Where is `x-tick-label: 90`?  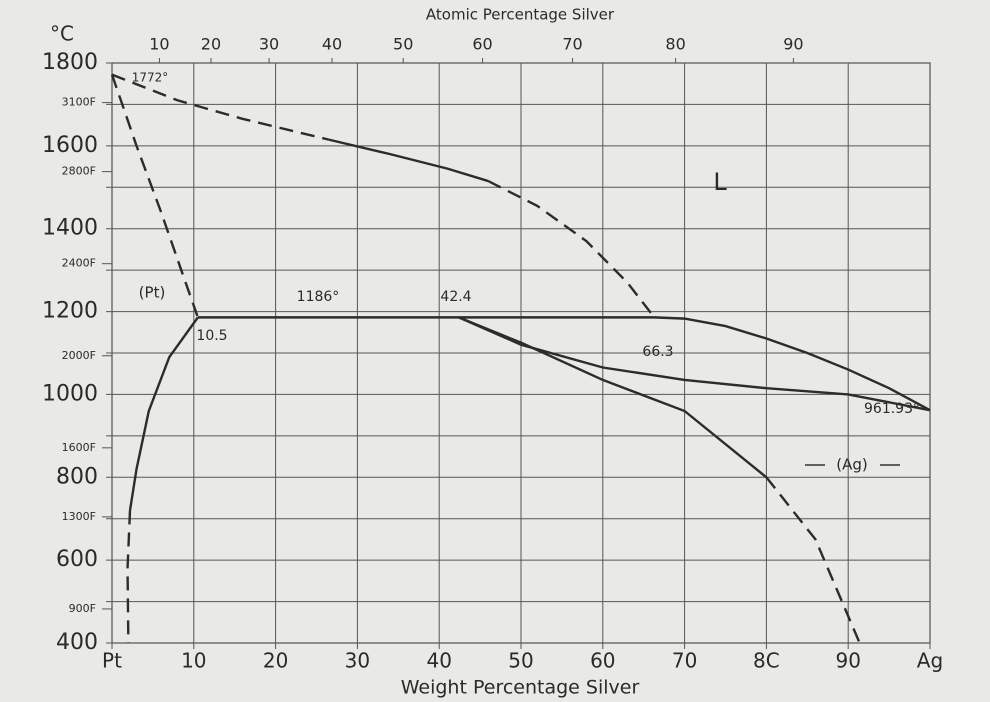 x-tick-label: 90 is located at coordinates (847, 661).